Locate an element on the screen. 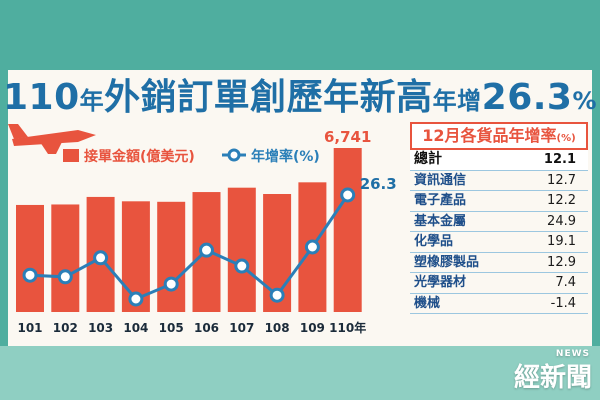 The image size is (600, 400). growth-value-label: 26.3 is located at coordinates (378, 184).